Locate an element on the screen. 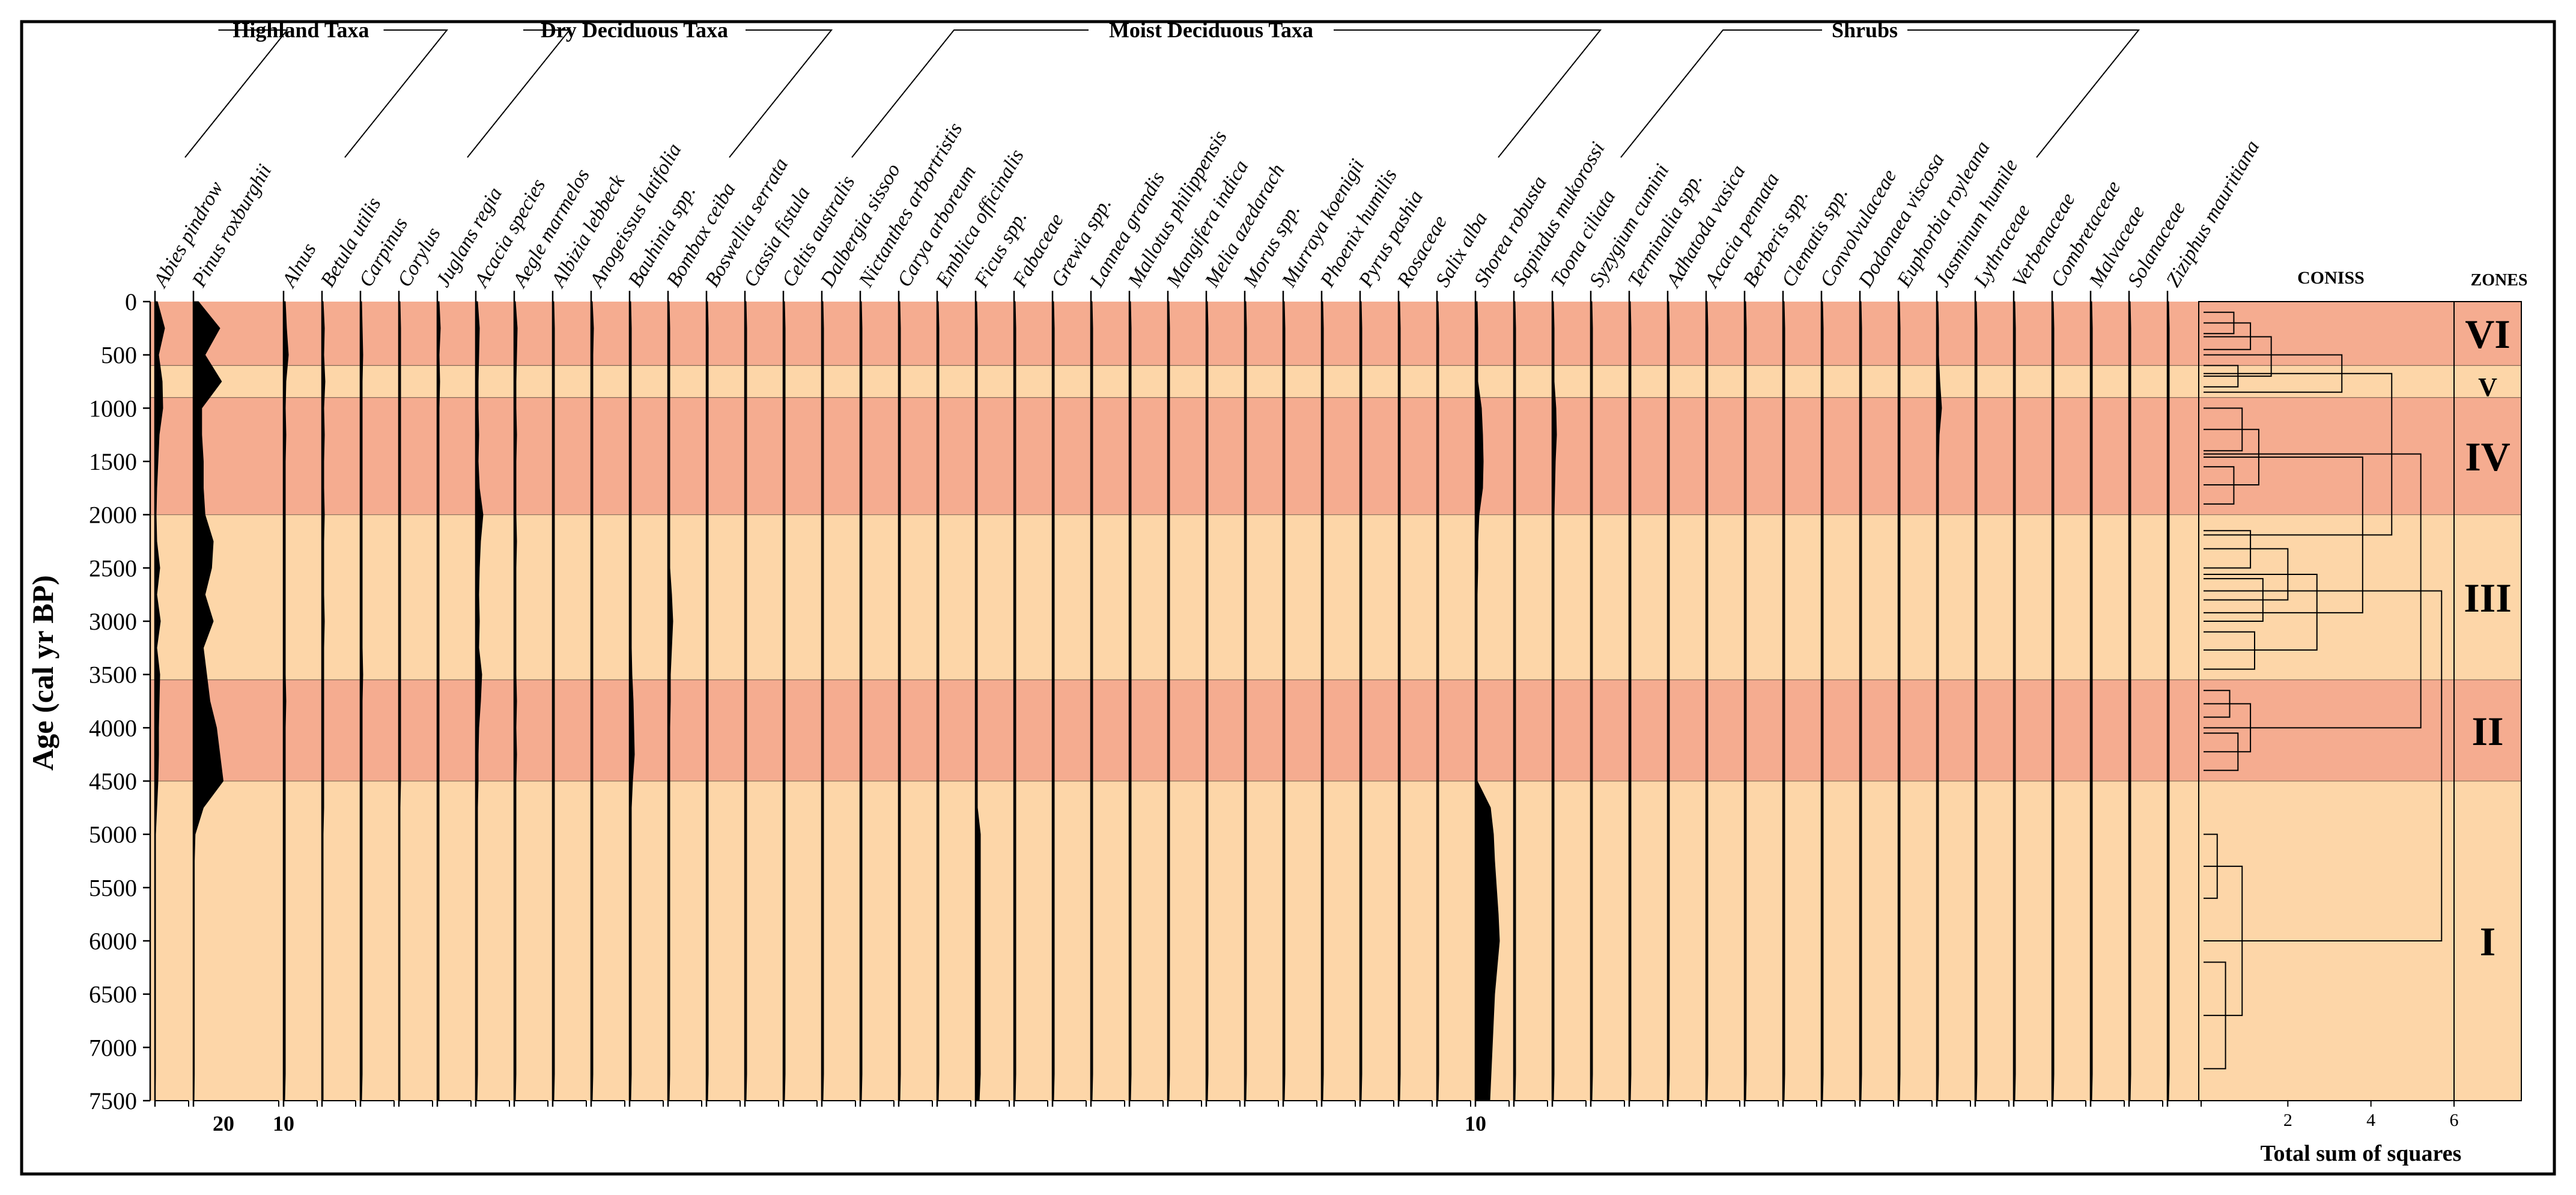 This screenshot has height=1195, width=2576. group-header: Shrubs is located at coordinates (1865, 30).